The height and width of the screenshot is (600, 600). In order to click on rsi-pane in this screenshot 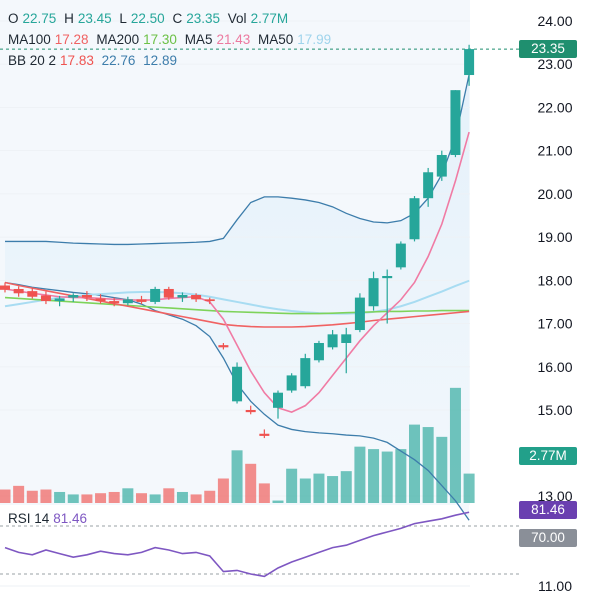, I will do `click(260, 544)`.